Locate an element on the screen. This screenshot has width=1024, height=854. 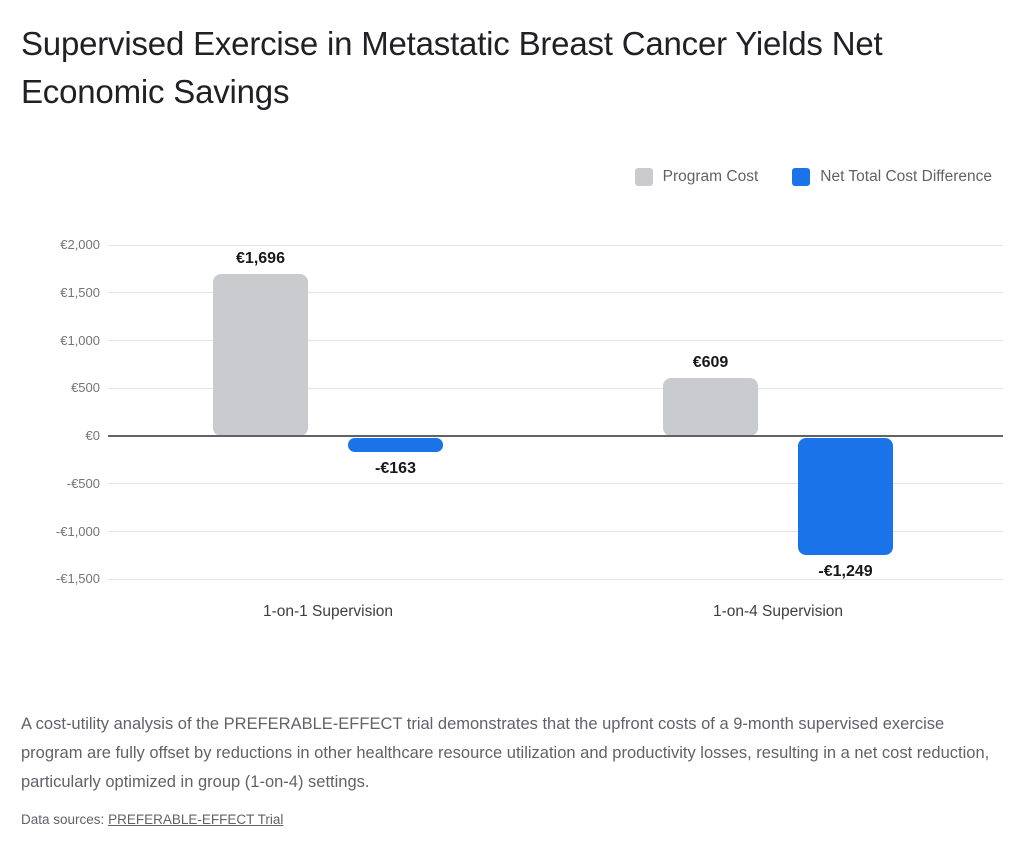
y-axis-tick-label: -€500 is located at coordinates (83, 483).